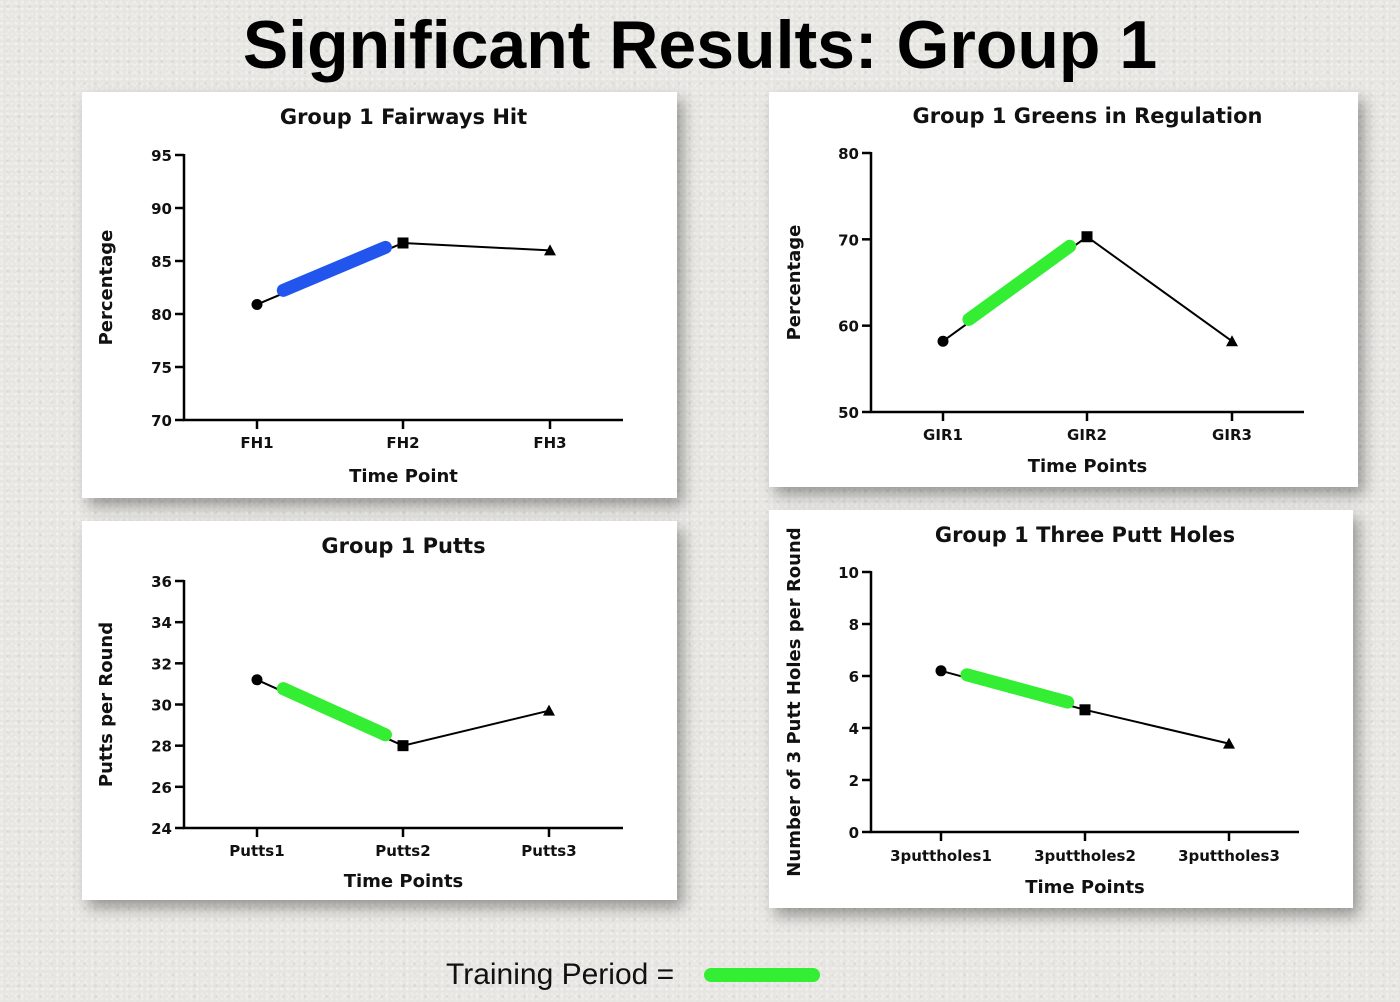  I want to click on y-axis-label: Number of 3 Putt Holes per Round, so click(794, 701).